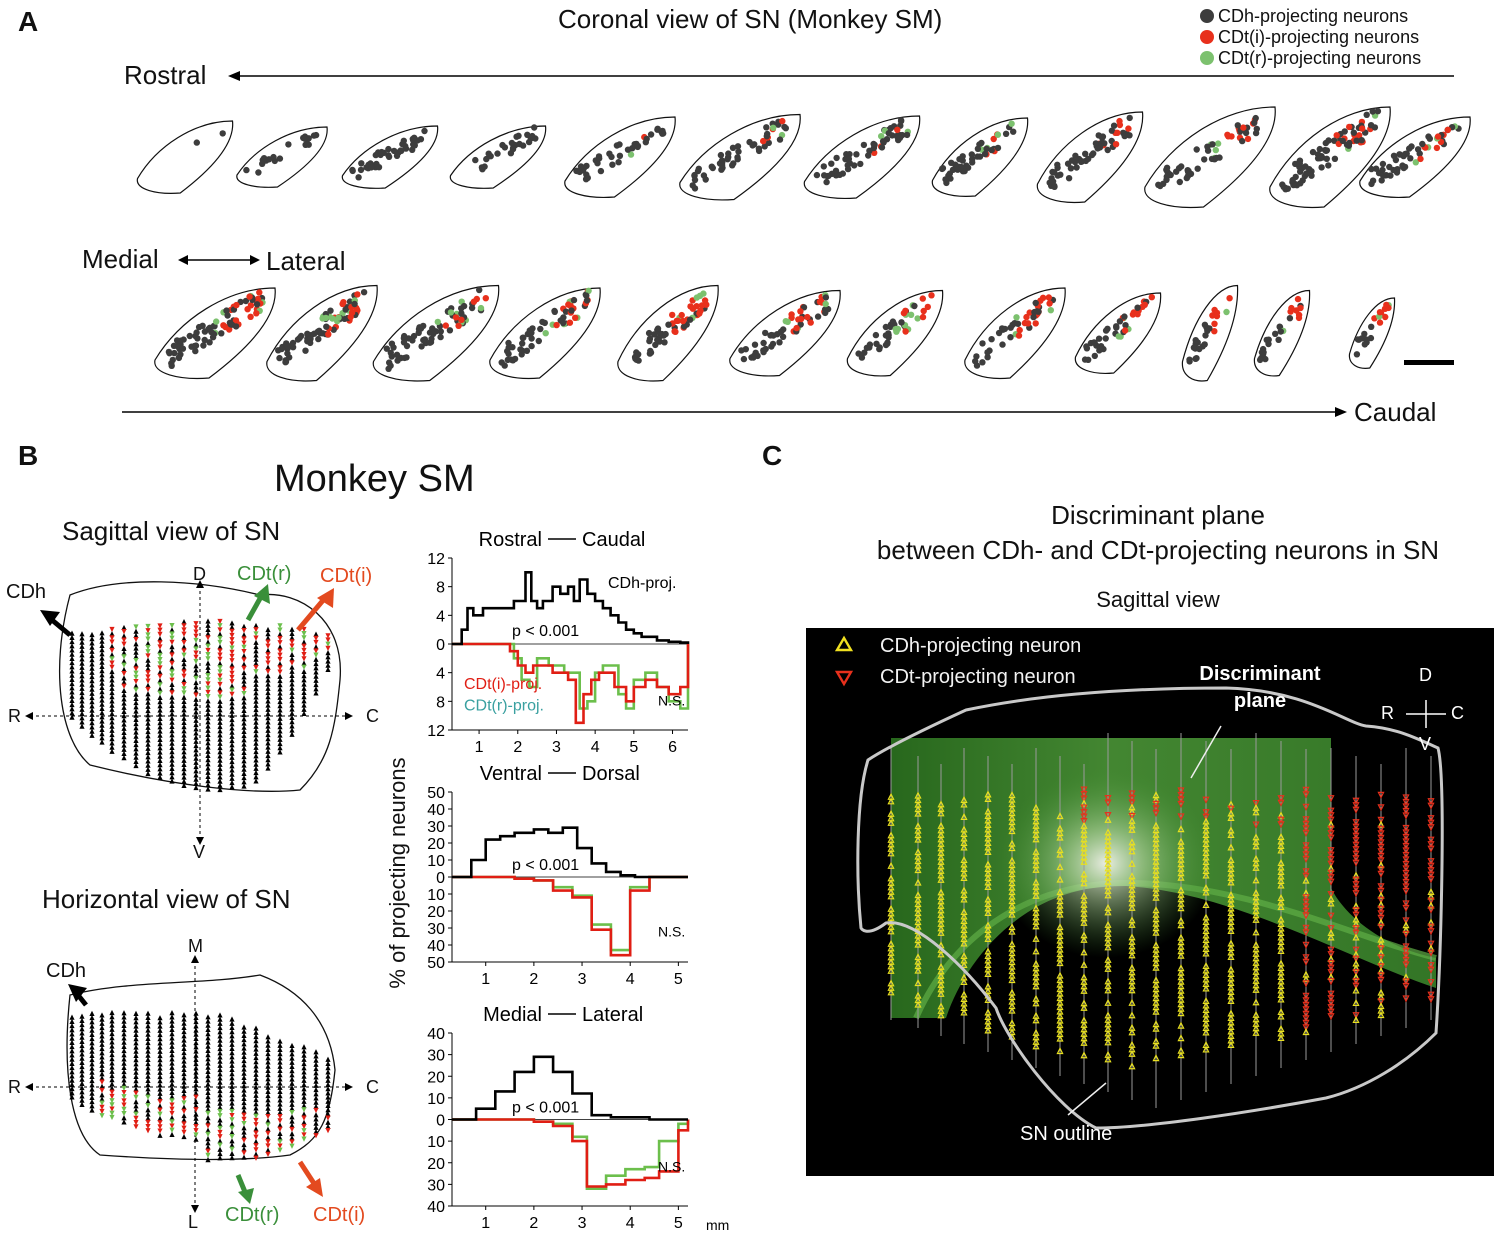 The height and width of the screenshot is (1236, 1500). I want to click on chart-title-right: Lateral, so click(612, 1015).